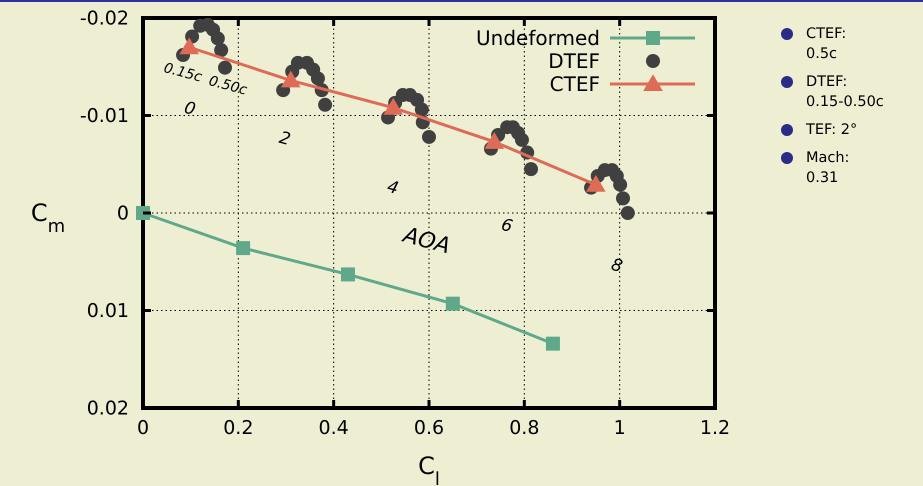 This screenshot has height=486, width=923. What do you see at coordinates (506, 226) in the screenshot?
I see `annotation: 6` at bounding box center [506, 226].